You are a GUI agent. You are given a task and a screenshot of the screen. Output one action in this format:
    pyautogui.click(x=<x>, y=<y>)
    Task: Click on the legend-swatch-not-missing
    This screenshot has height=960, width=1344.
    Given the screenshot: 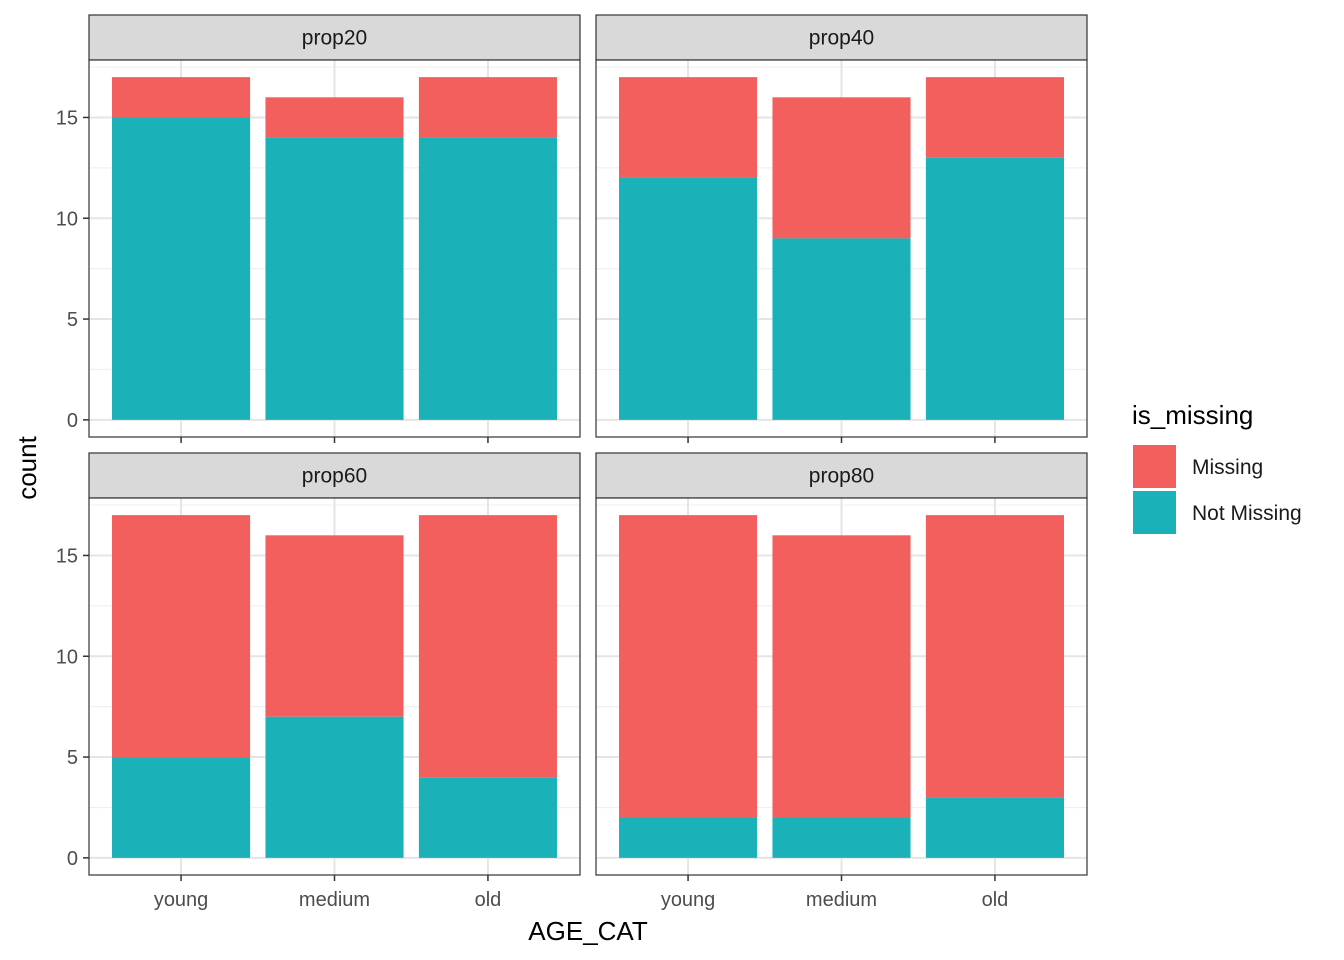 What is the action you would take?
    pyautogui.click(x=1154, y=512)
    